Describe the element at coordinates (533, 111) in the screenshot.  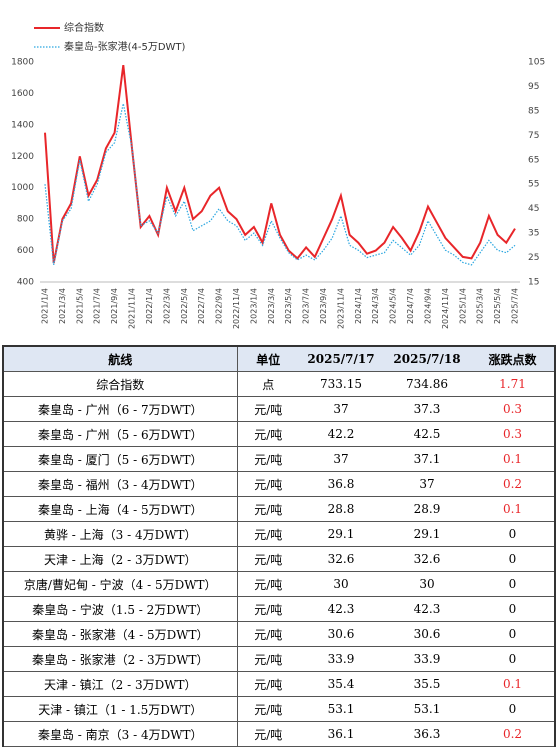
I see `y2-tick-label: 85` at that location.